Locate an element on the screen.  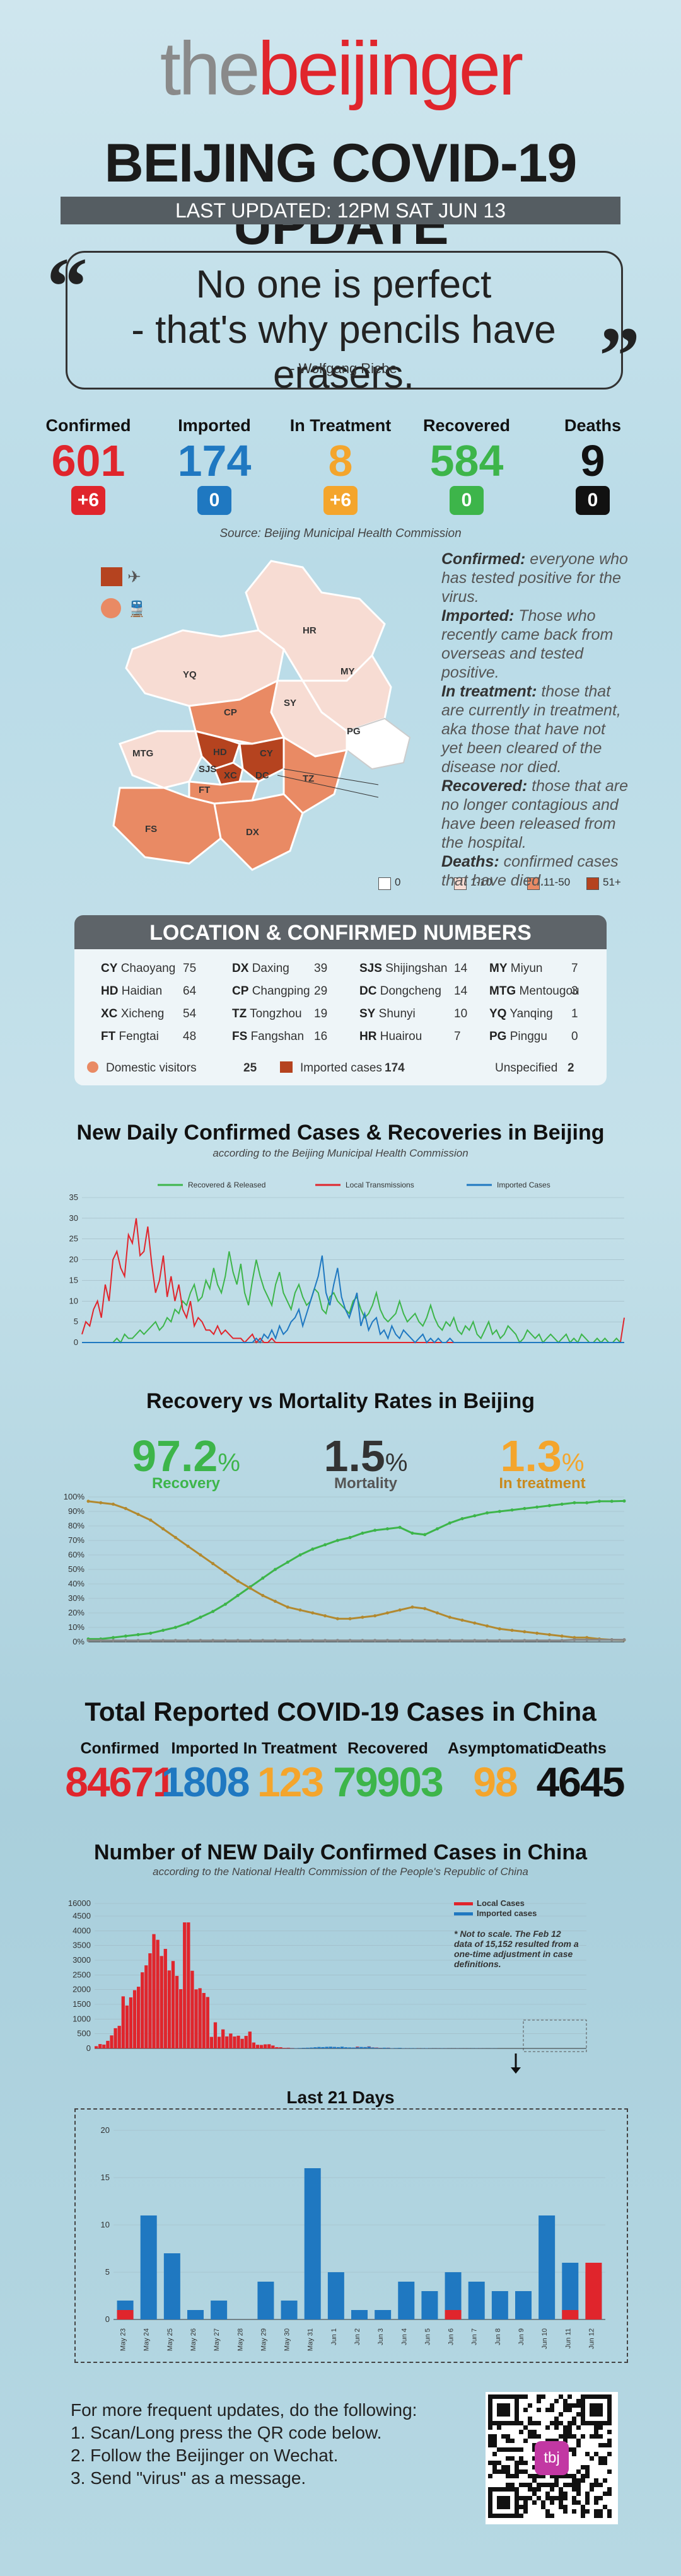
total-label: Deaths is located at coordinates (580, 1749).